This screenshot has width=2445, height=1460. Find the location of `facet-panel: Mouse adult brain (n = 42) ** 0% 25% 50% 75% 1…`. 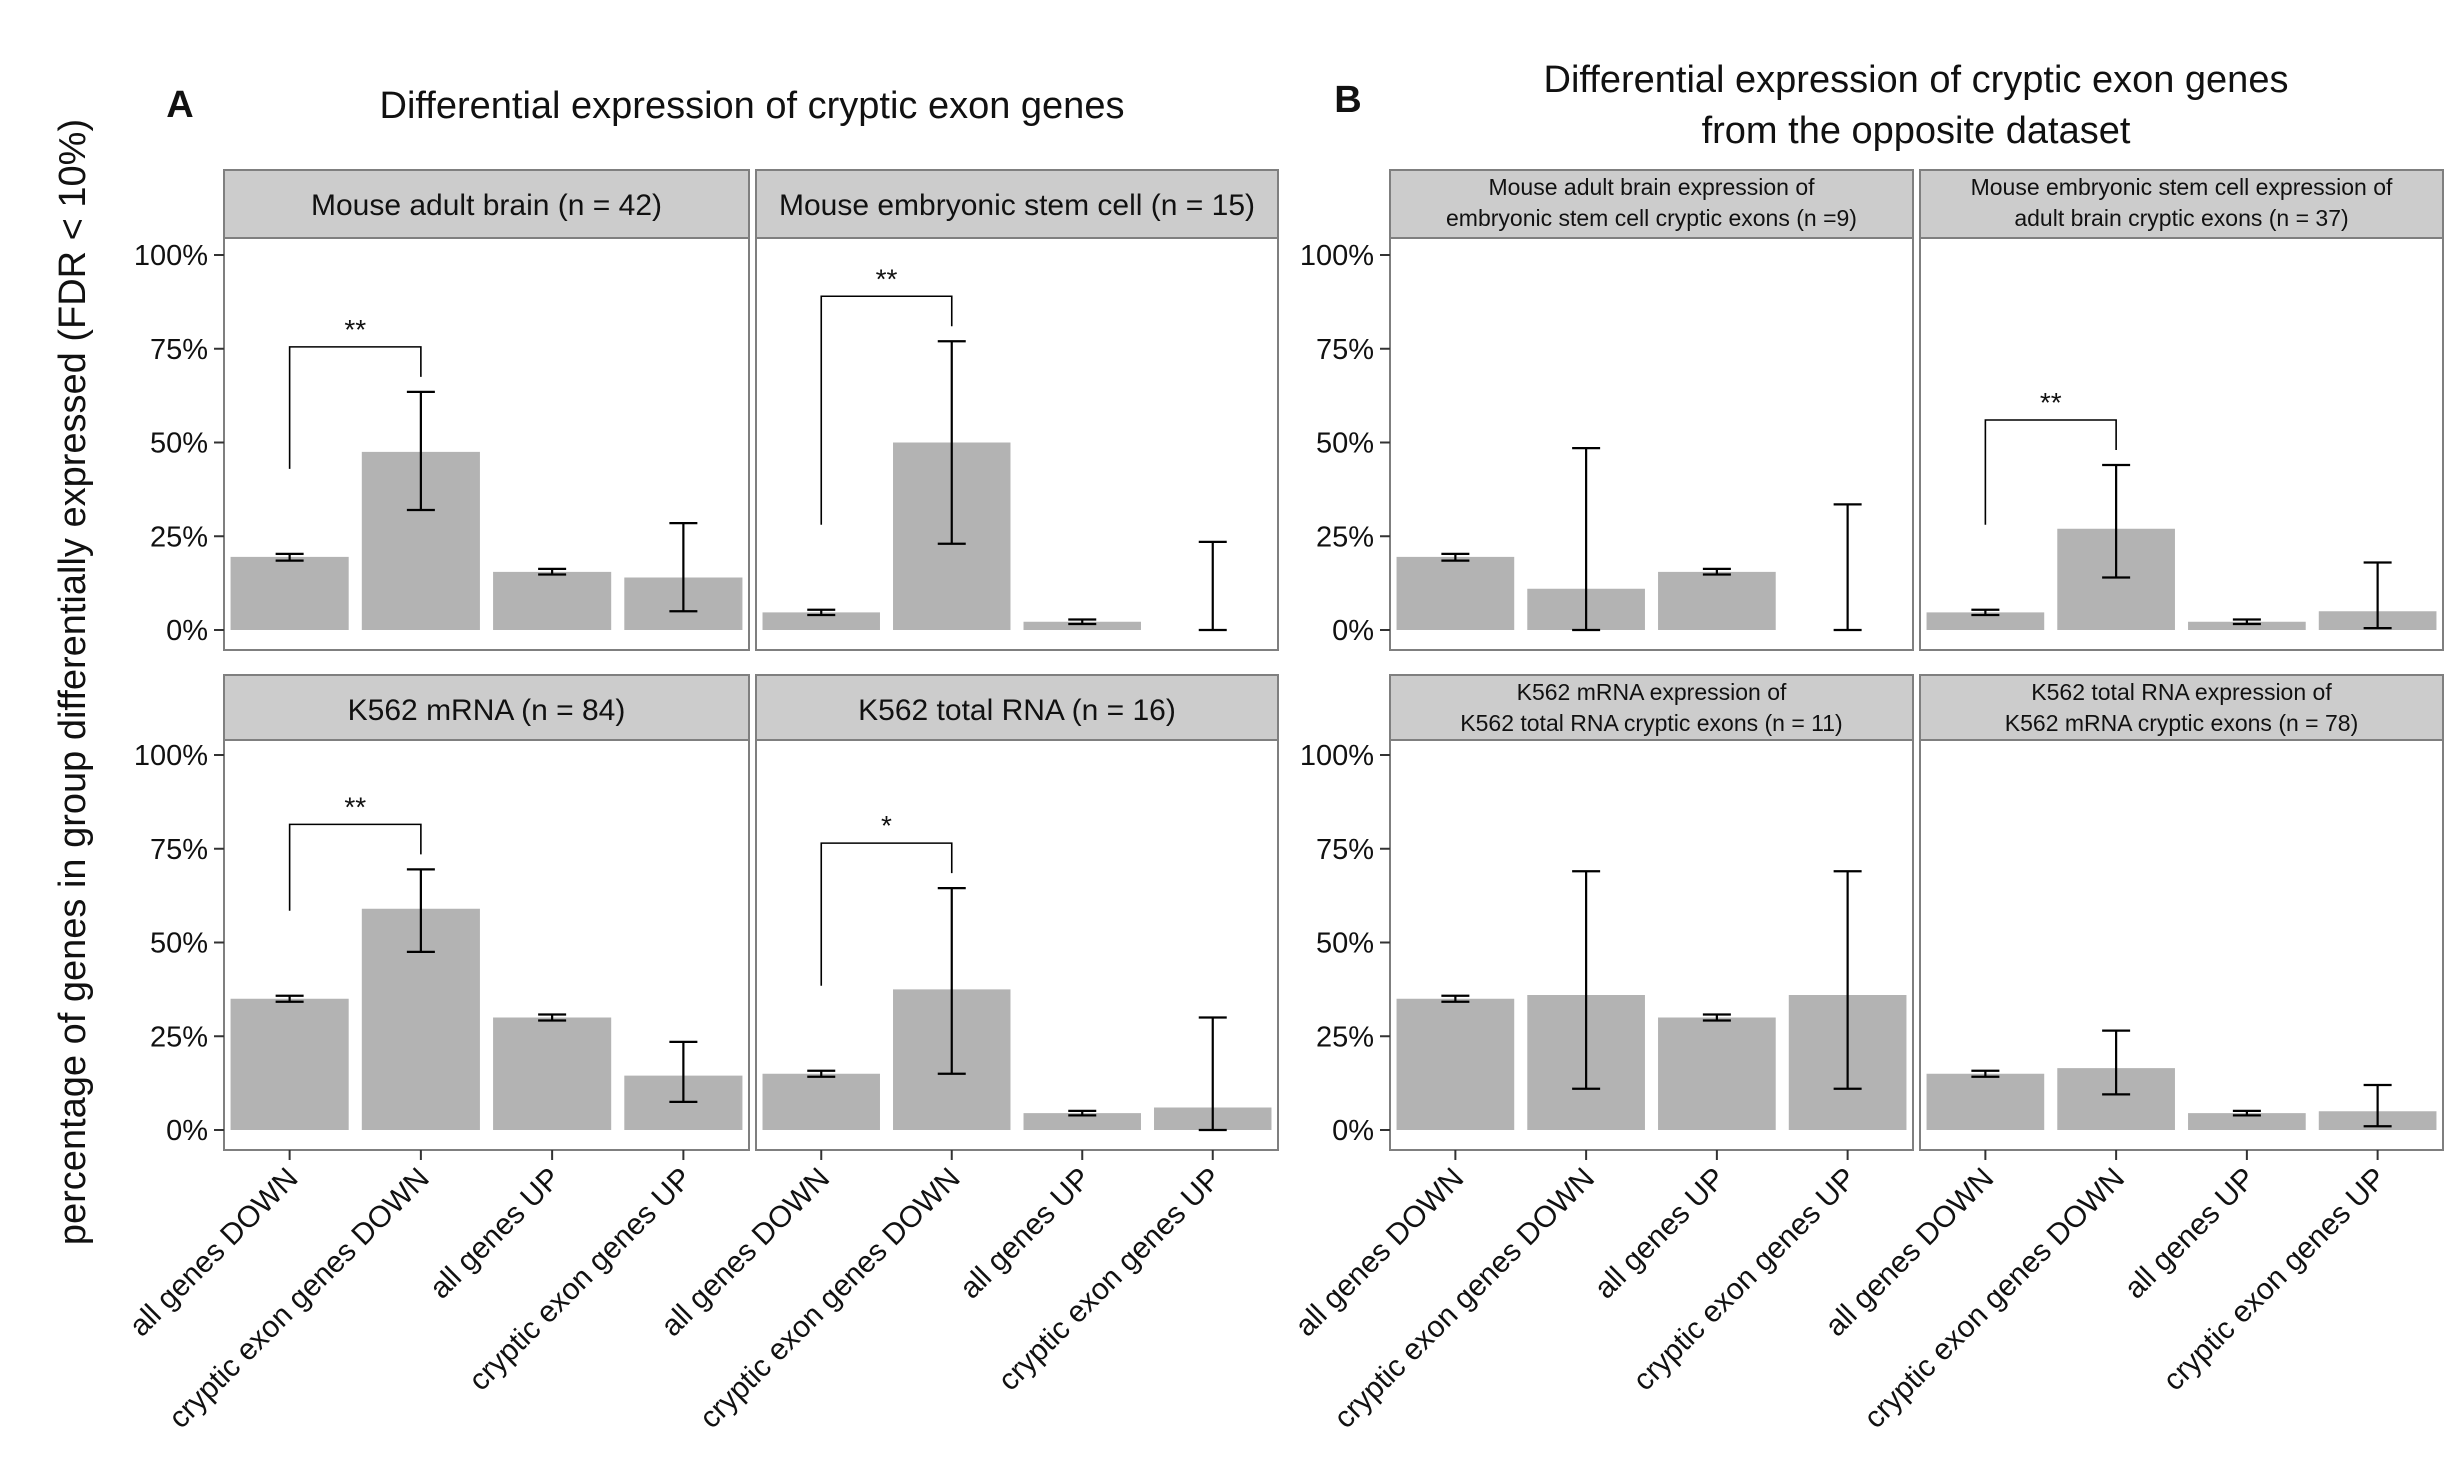

facet-panel: Mouse adult brain (n = 42) ** 0% 25% 50% 75% 1… is located at coordinates (442, 410).